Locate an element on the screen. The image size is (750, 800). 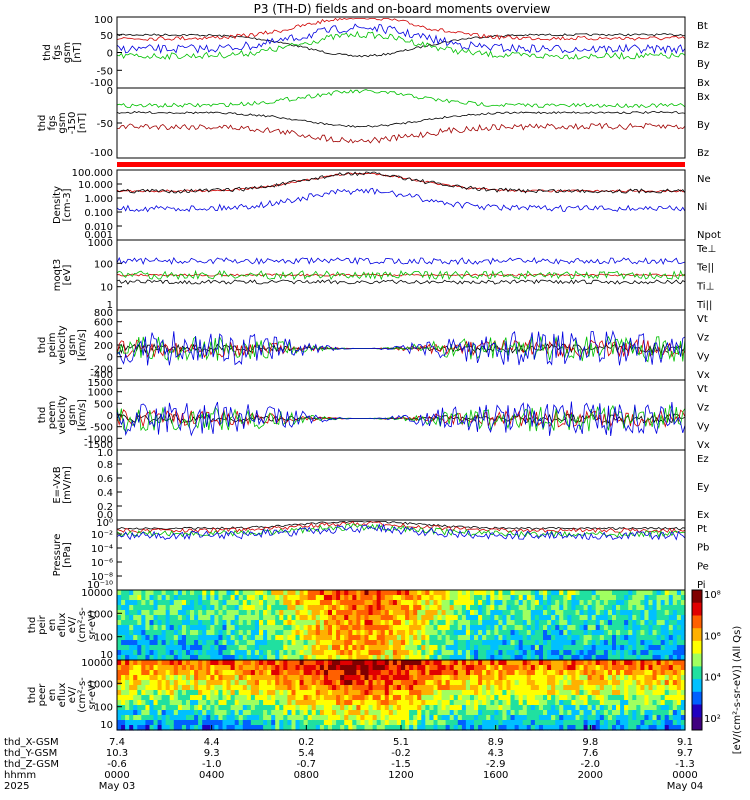
y-tick-label: 10⁻² is located at coordinates (102, 535).